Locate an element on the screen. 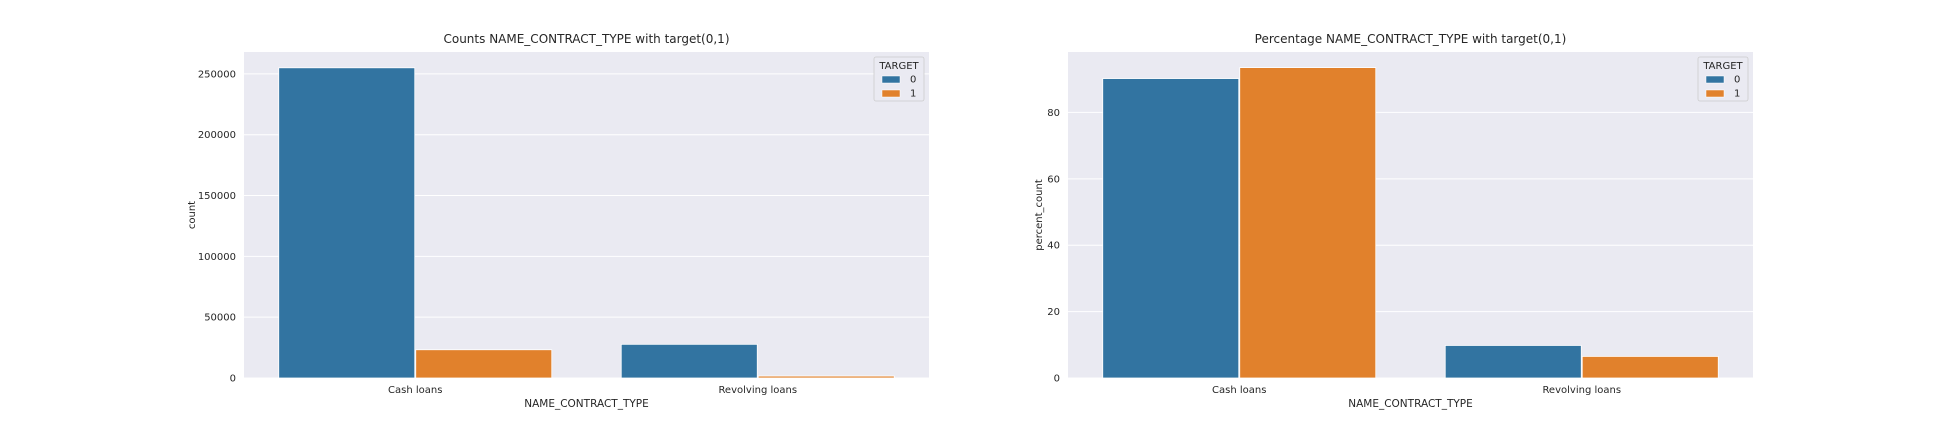 This screenshot has width=1944, height=432. y-tick-label: 250000 is located at coordinates (217, 74).